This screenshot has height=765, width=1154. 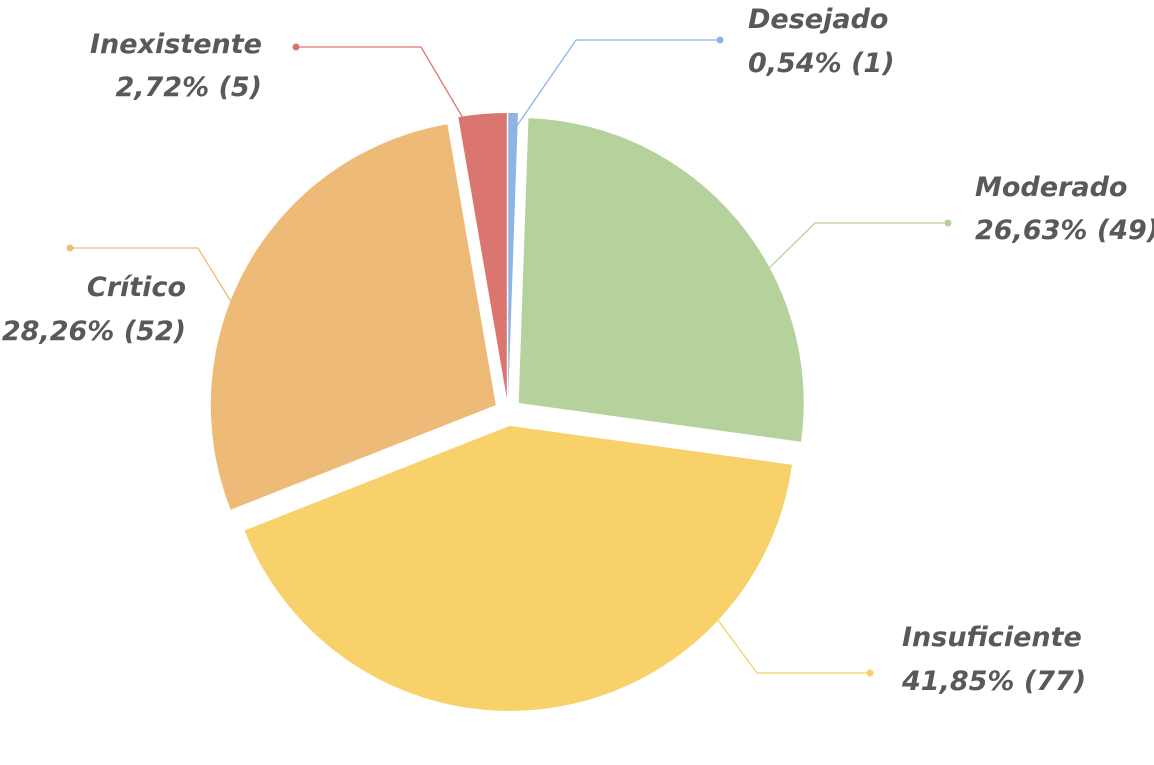 What do you see at coordinates (1051, 187) in the screenshot?
I see `slice-name-moderado: Moderado` at bounding box center [1051, 187].